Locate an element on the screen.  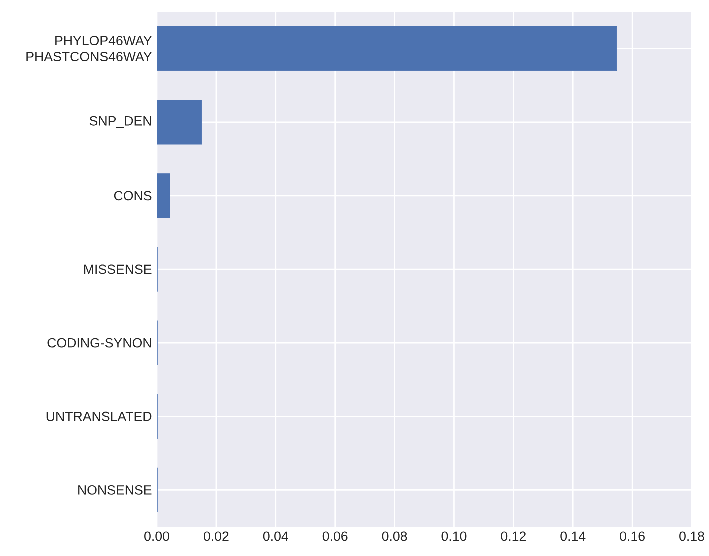
y-tick-label: NONSENSE is located at coordinates (115, 490).